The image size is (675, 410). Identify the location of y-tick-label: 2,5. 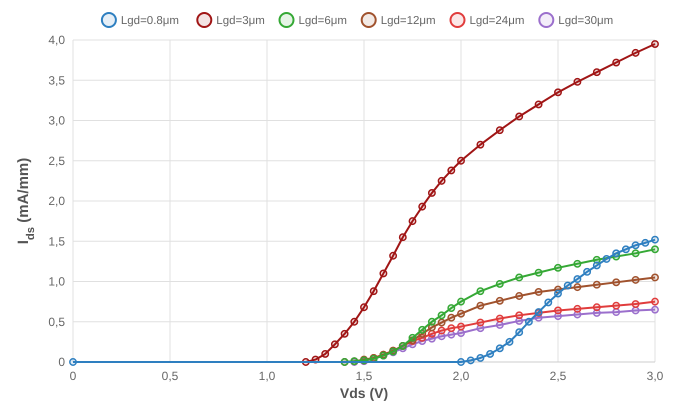
(57, 161).